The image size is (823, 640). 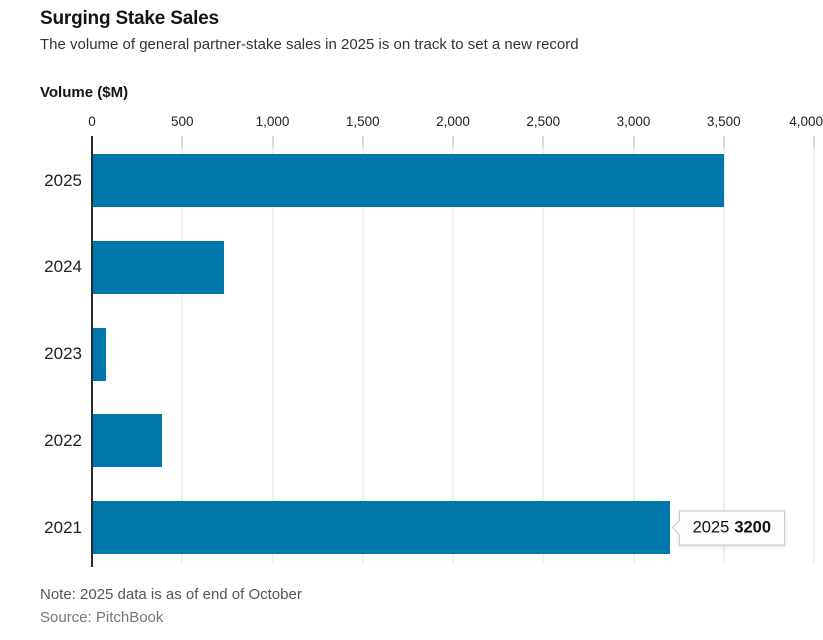 I want to click on tooltip-value: 3200, so click(x=753, y=527).